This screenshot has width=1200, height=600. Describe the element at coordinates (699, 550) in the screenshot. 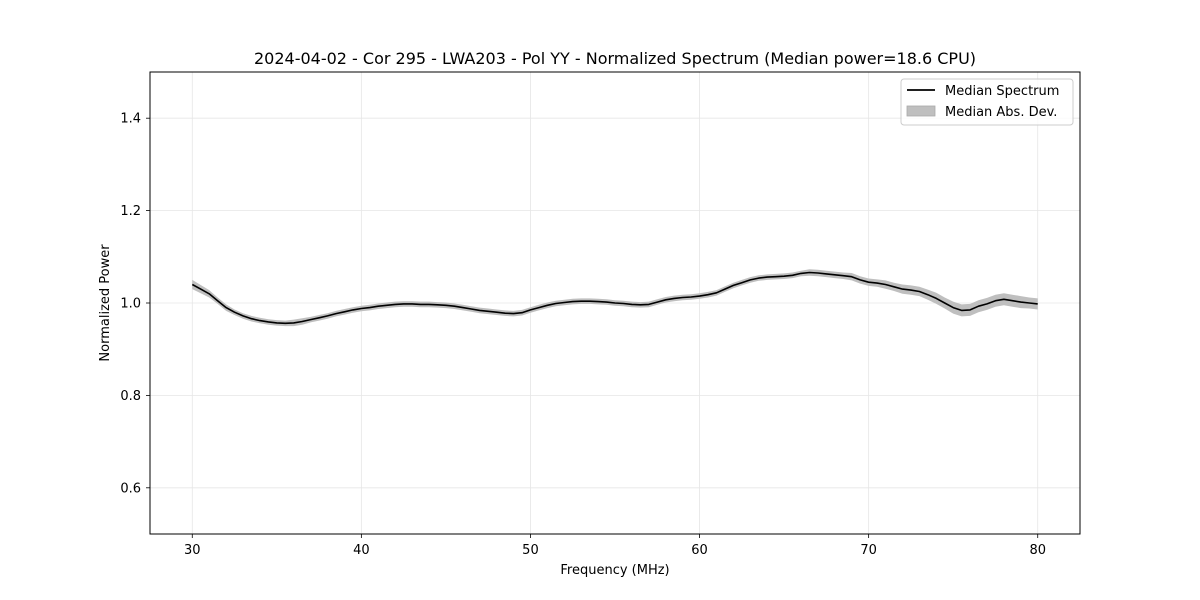

I see `x-tick-label: 60` at that location.